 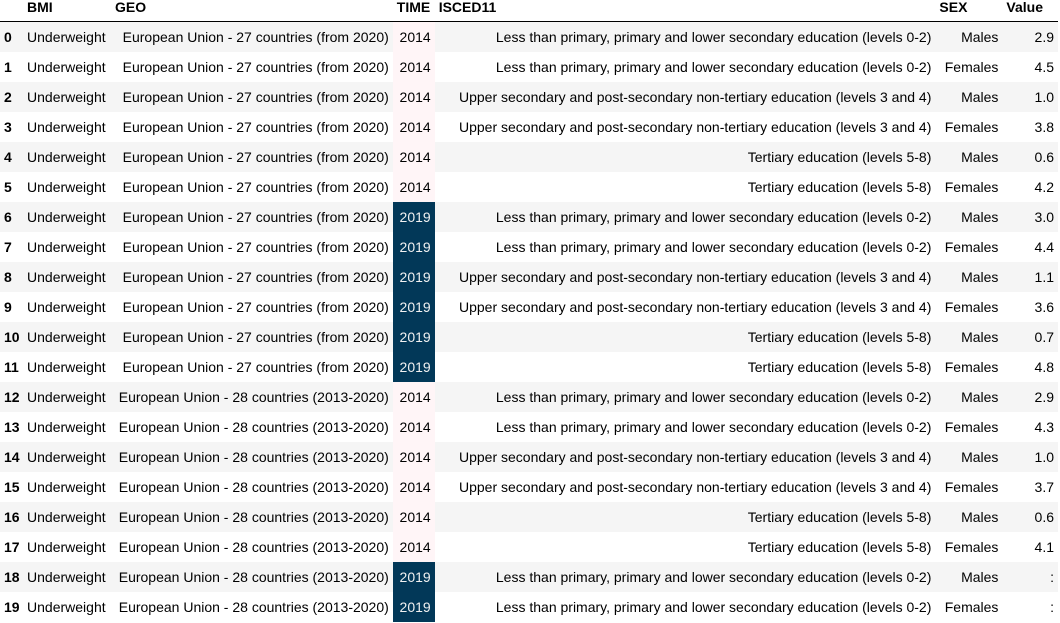 What do you see at coordinates (1044, 307) in the screenshot?
I see `cell-value: 3.6` at bounding box center [1044, 307].